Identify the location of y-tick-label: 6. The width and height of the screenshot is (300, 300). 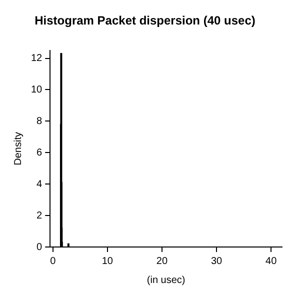
(39, 152).